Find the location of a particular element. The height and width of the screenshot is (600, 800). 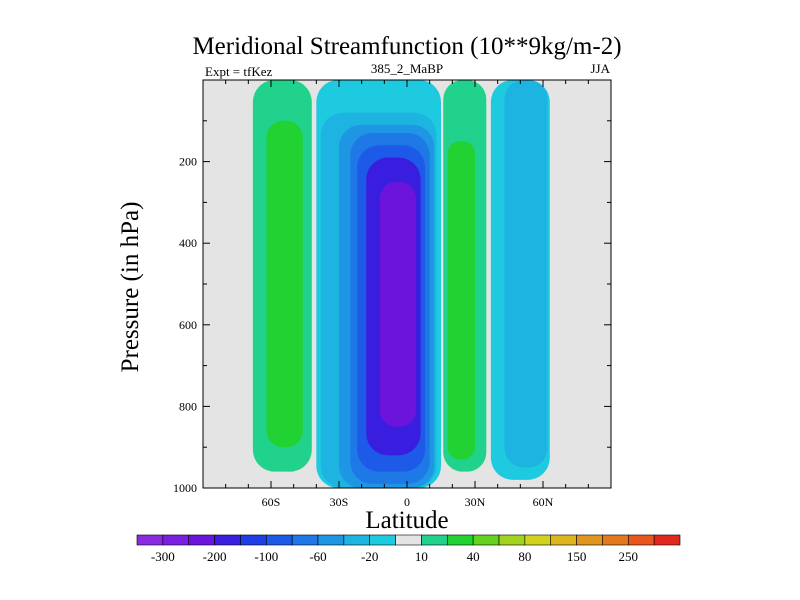

subtitle-center: 385_2_MaBP is located at coordinates (407, 68).